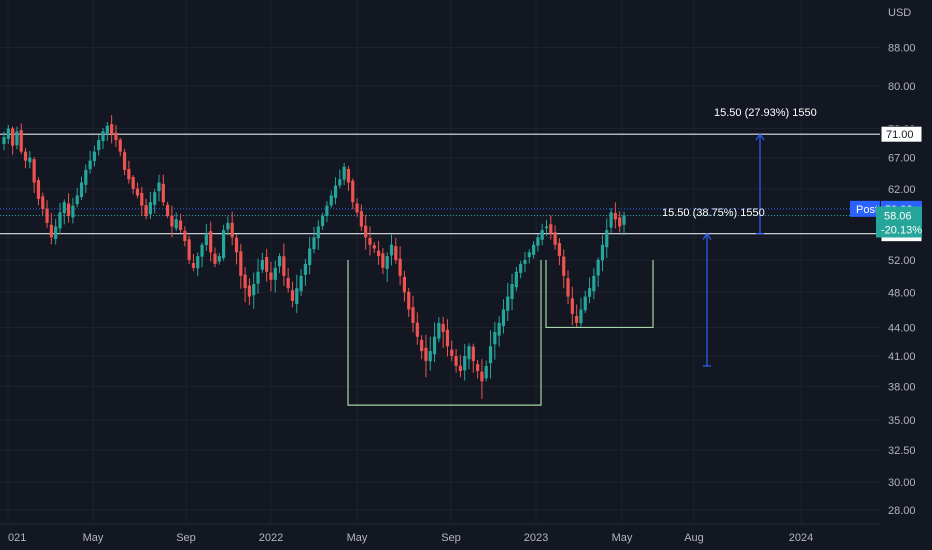  What do you see at coordinates (801, 538) in the screenshot?
I see `x-tick-label: 2024` at bounding box center [801, 538].